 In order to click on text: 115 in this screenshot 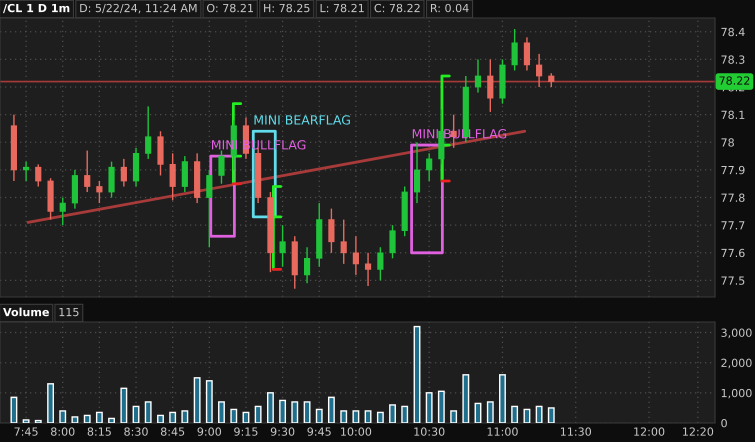, I will do `click(68, 312)`.